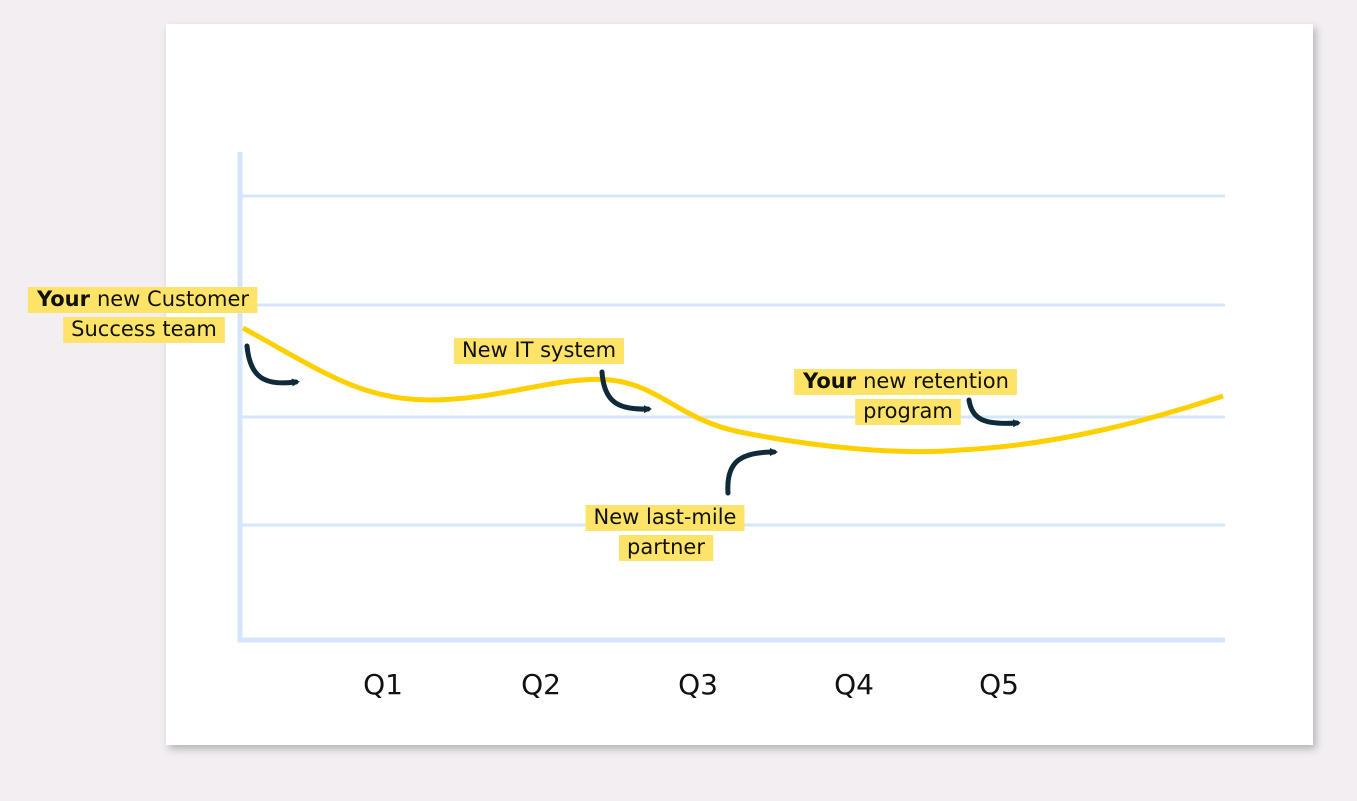  I want to click on annotation-text: Your new retention, so click(905, 381).